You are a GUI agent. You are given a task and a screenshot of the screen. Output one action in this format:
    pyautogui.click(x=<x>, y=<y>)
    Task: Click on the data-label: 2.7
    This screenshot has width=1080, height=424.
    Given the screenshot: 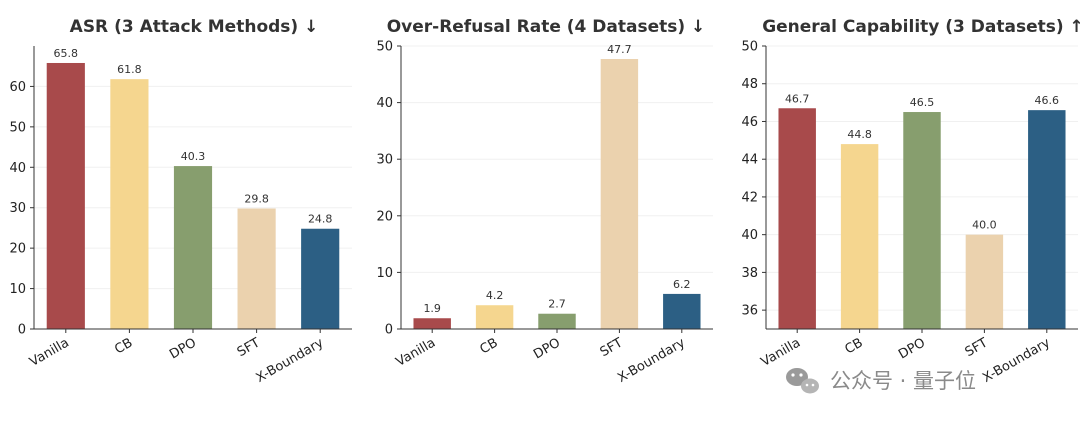 What is the action you would take?
    pyautogui.click(x=557, y=304)
    